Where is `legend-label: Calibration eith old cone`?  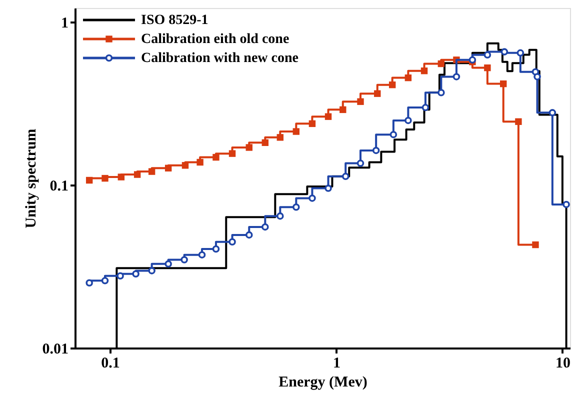 legend-label: Calibration eith old cone is located at coordinates (215, 39).